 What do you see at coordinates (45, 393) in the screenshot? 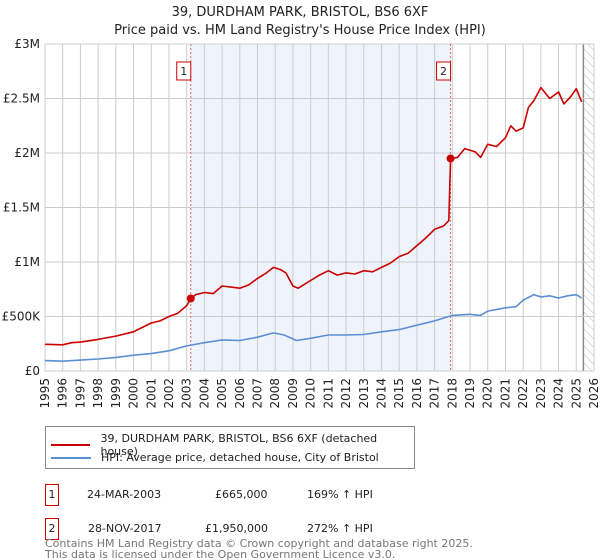
I see `x-tick-label: 1995` at bounding box center [45, 393].